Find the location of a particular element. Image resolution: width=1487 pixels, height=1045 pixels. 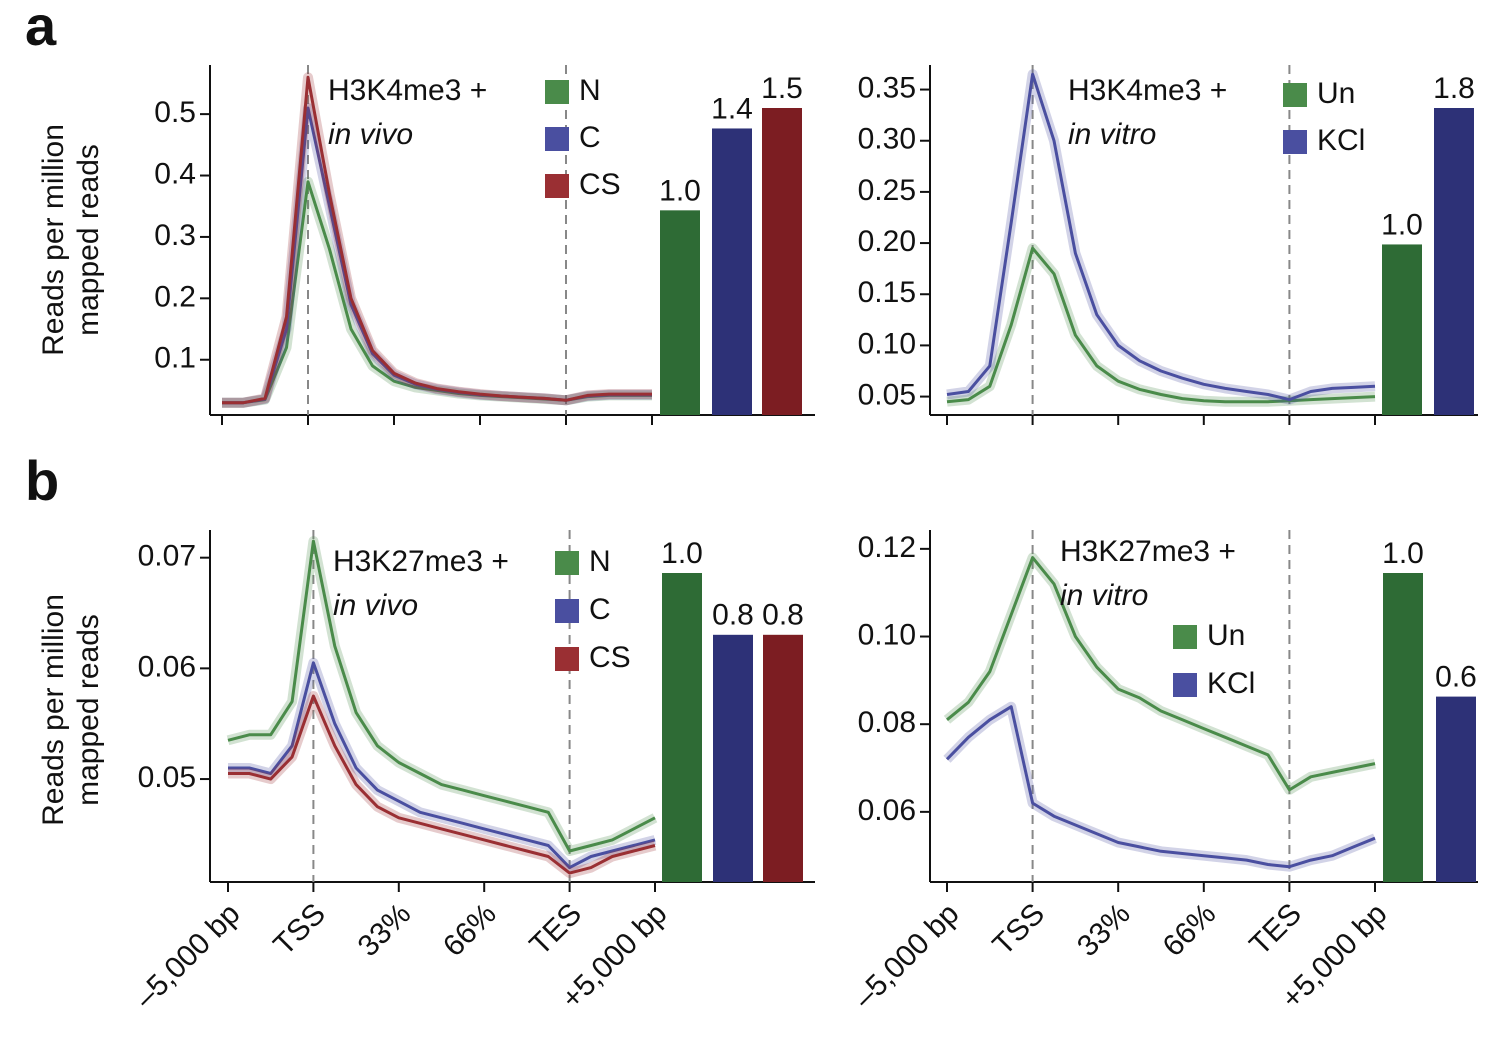

y-tick-label: 0.2 is located at coordinates (175, 296).